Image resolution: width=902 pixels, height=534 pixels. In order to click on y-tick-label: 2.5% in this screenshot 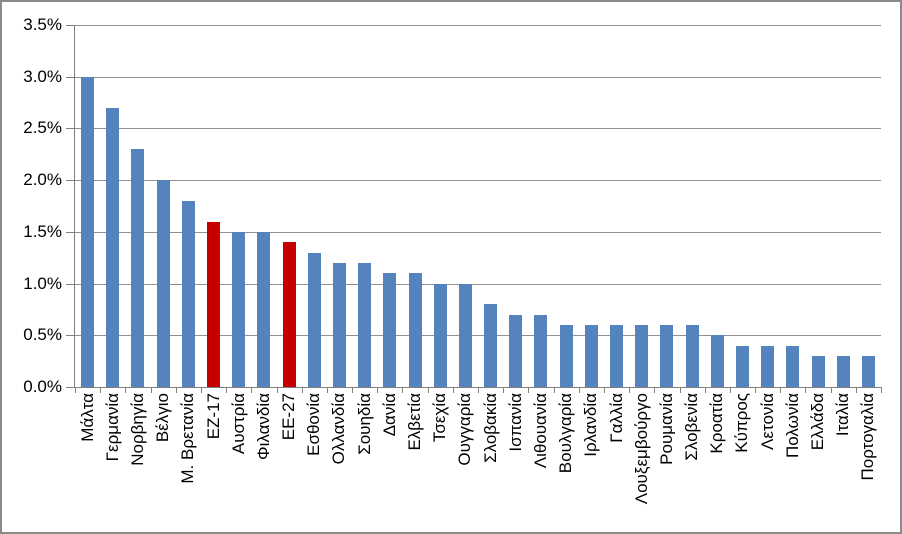, I will do `click(42, 127)`.